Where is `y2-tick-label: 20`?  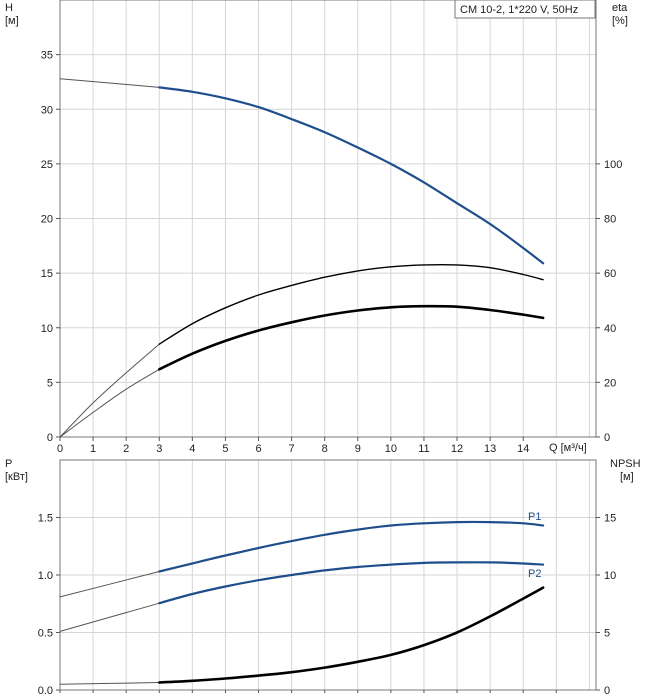 y2-tick-label: 20 is located at coordinates (610, 383).